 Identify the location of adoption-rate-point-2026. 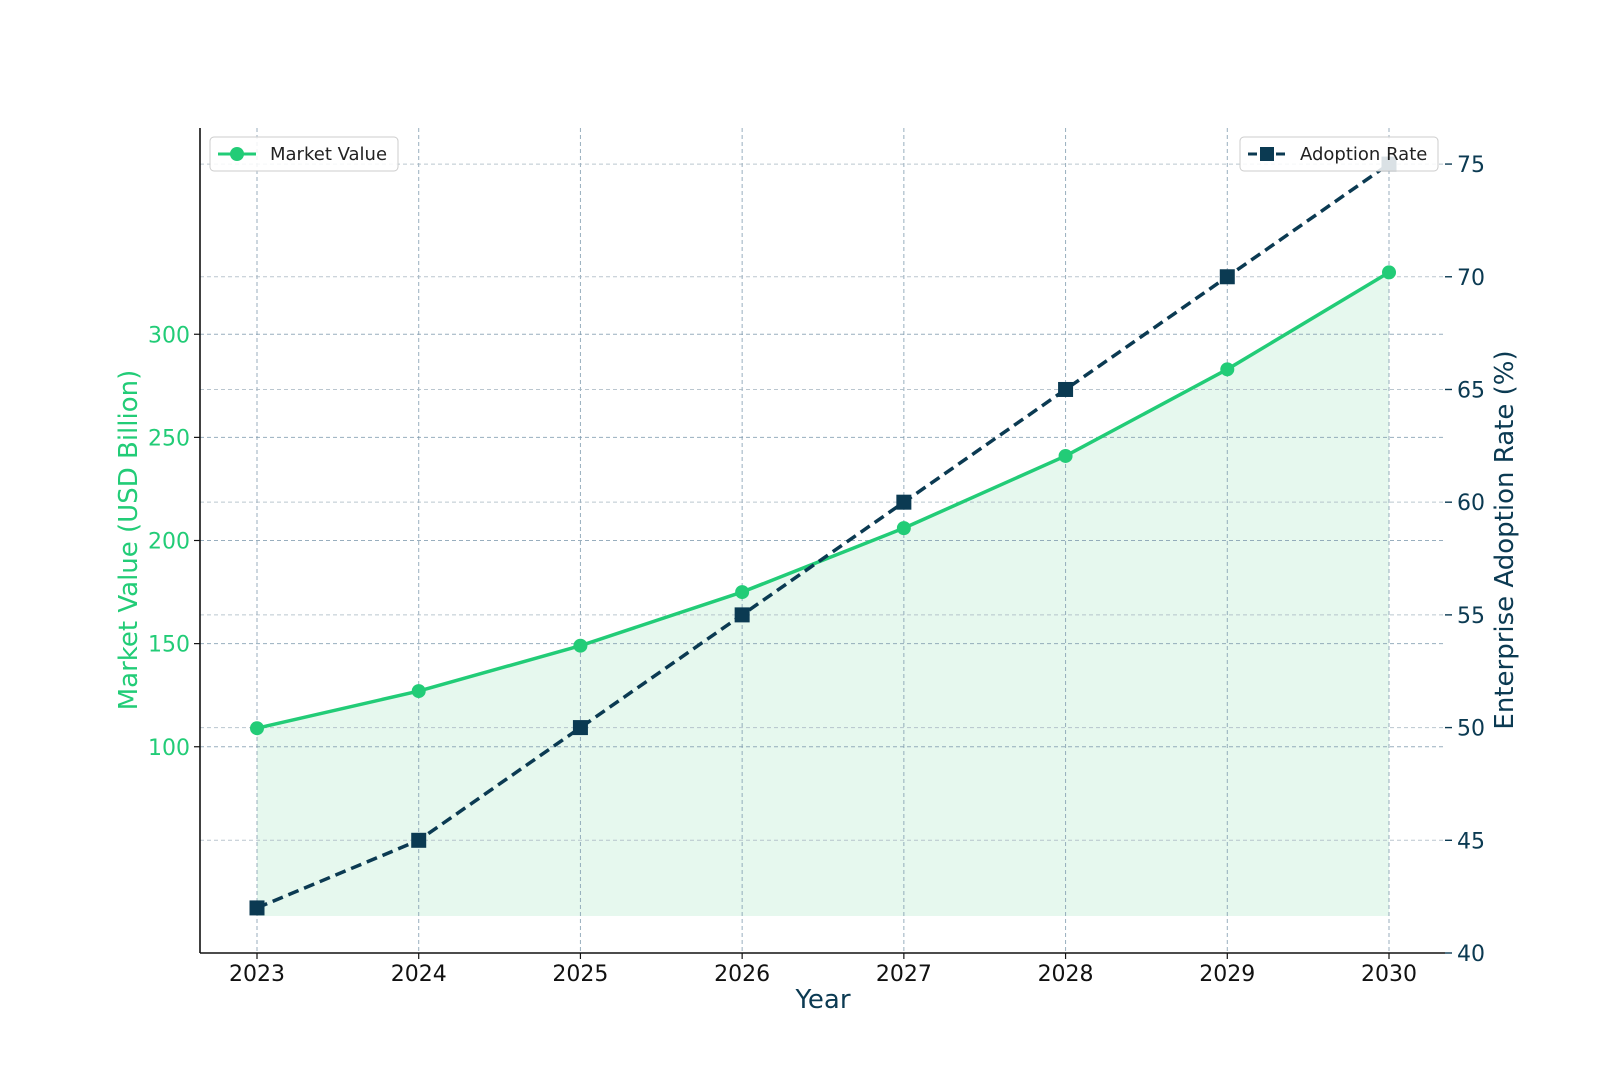
(742, 615).